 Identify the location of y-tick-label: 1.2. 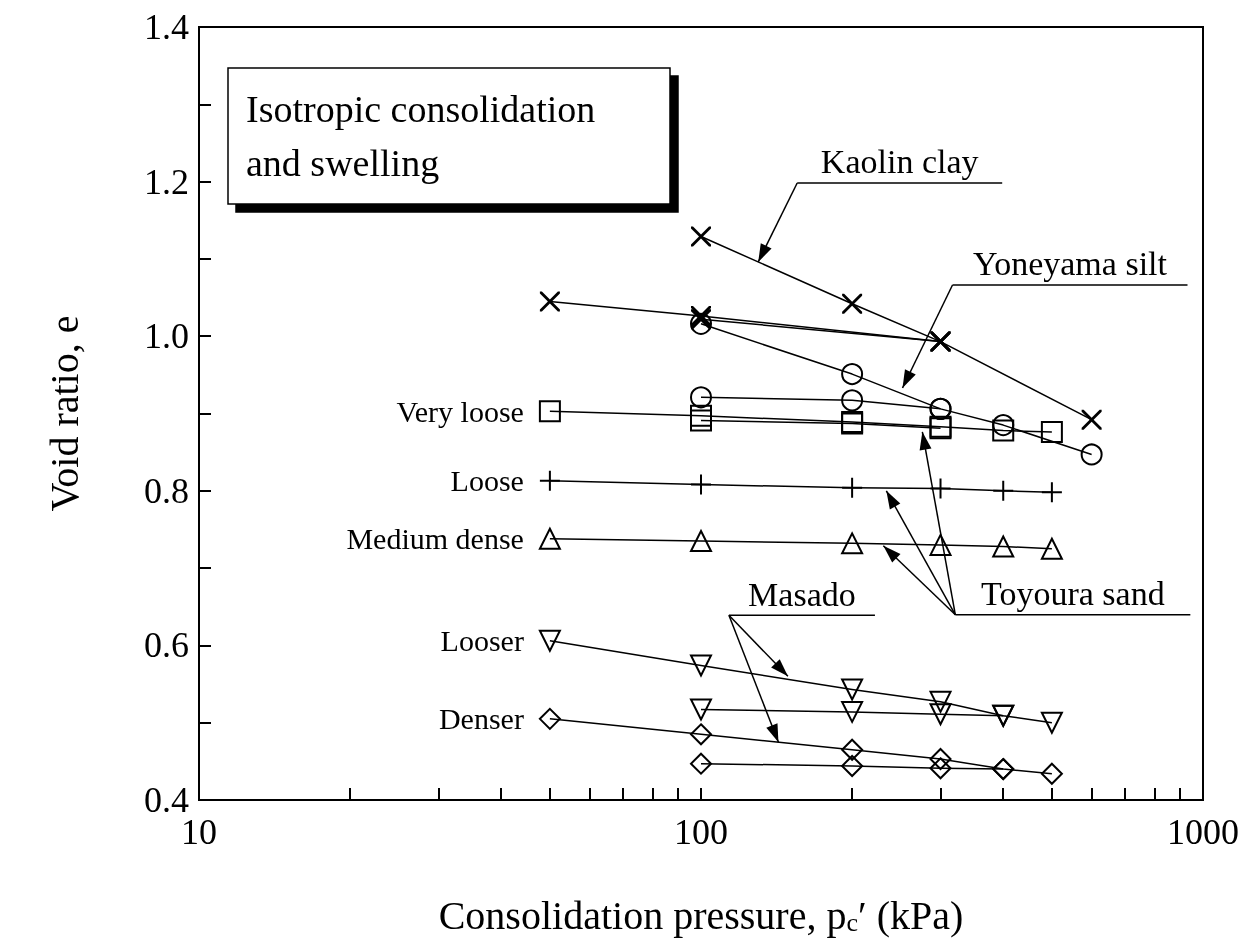
(166, 181).